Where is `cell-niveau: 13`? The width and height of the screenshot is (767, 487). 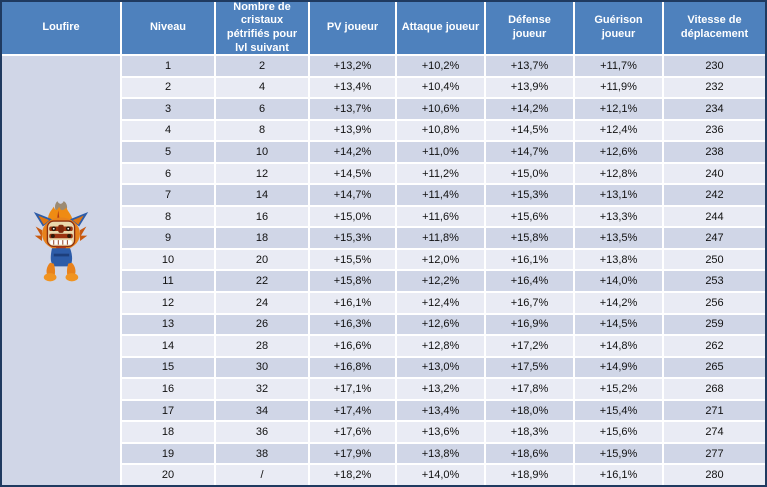
cell-niveau: 13 is located at coordinates (168, 324).